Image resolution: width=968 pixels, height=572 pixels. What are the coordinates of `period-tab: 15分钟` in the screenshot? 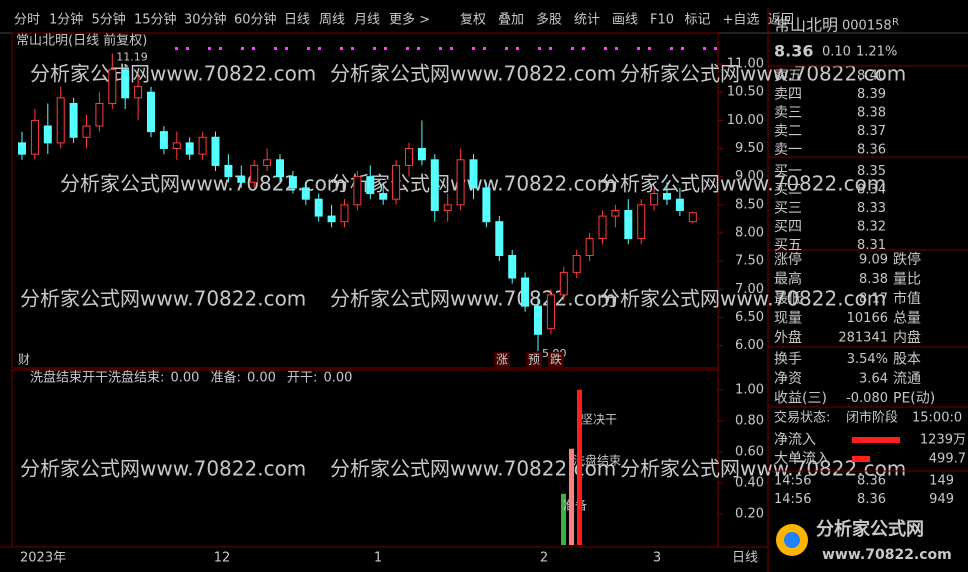 It's located at (155, 20).